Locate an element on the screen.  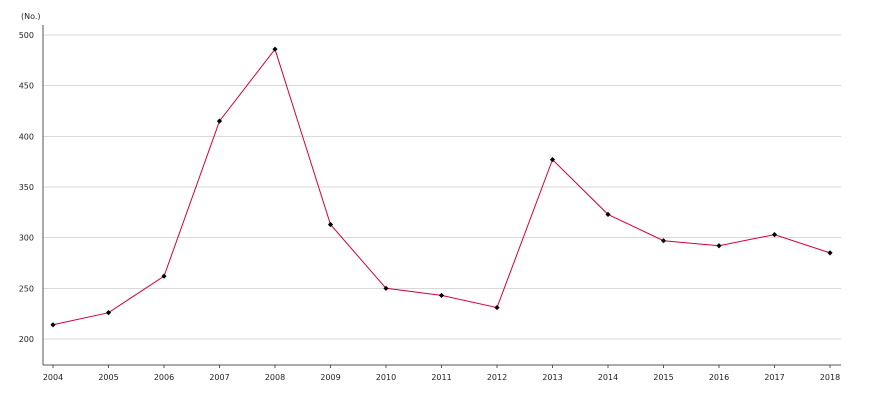
y-axis-unit-label: (No.) is located at coordinates (31, 16).